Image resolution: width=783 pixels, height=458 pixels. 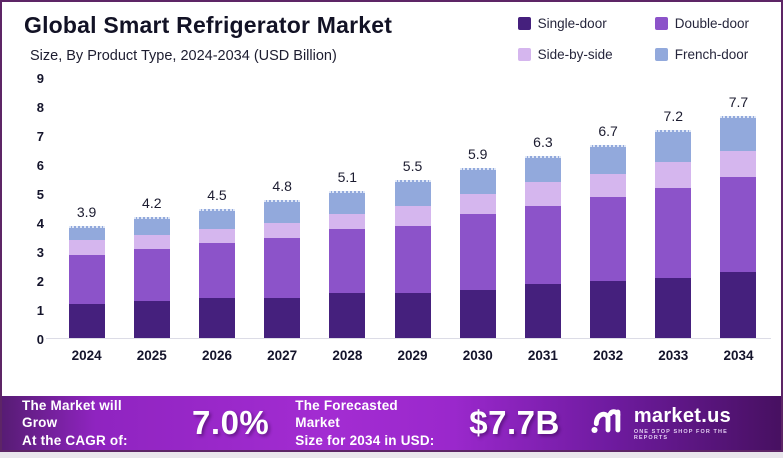 I want to click on bar-total-label: 4.8, so click(x=282, y=185).